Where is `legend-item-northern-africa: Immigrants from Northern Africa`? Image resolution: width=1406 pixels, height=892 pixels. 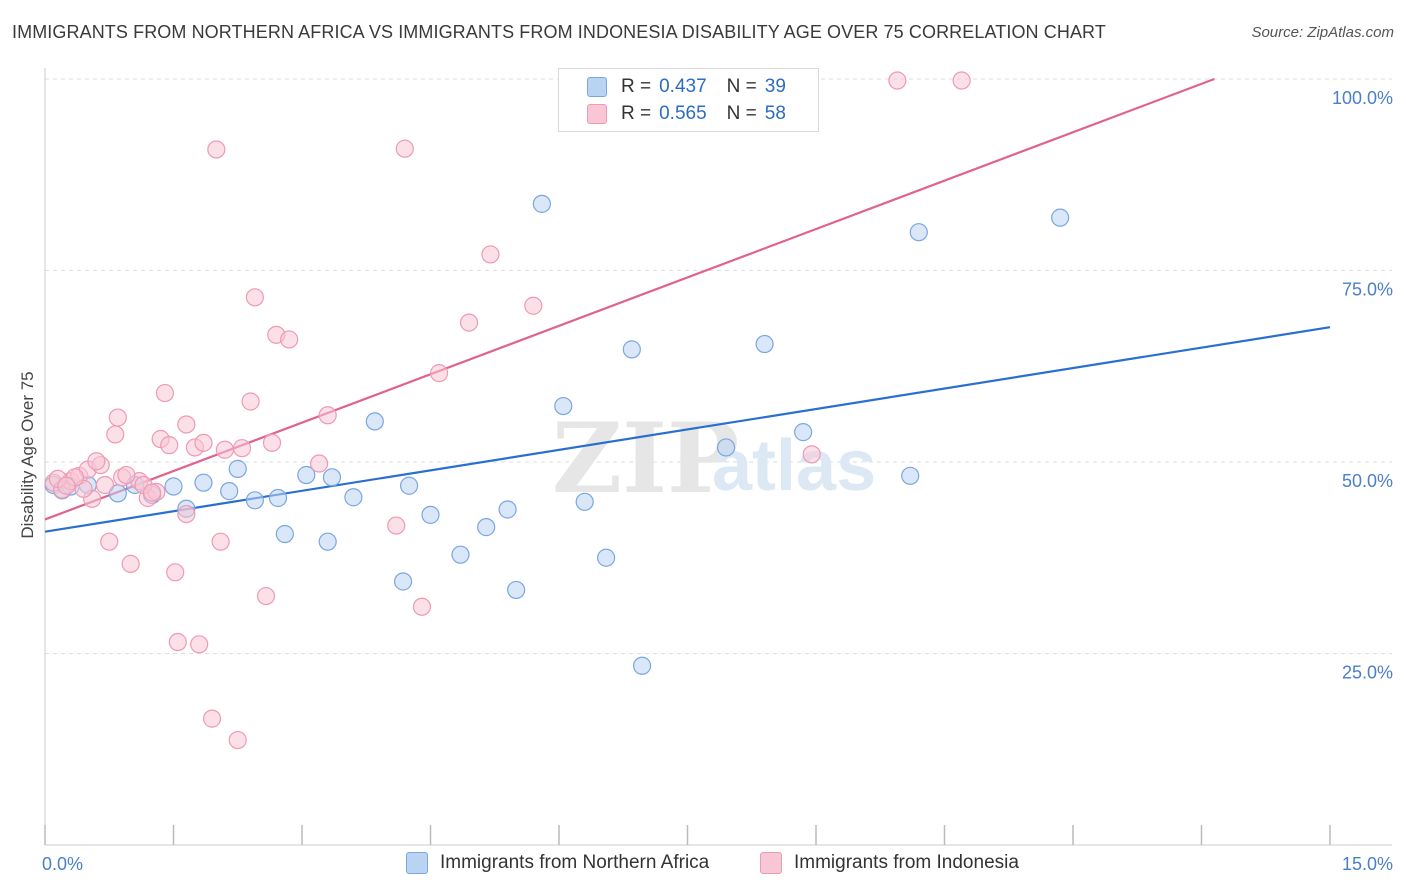 legend-item-northern-africa: Immigrants from Northern Africa is located at coordinates (557, 863).